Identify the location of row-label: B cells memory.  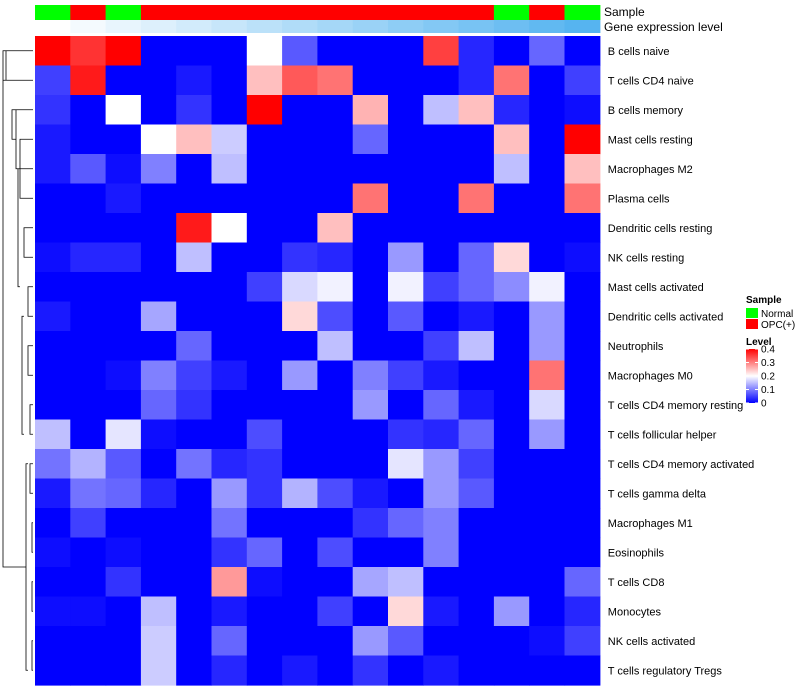
(646, 111).